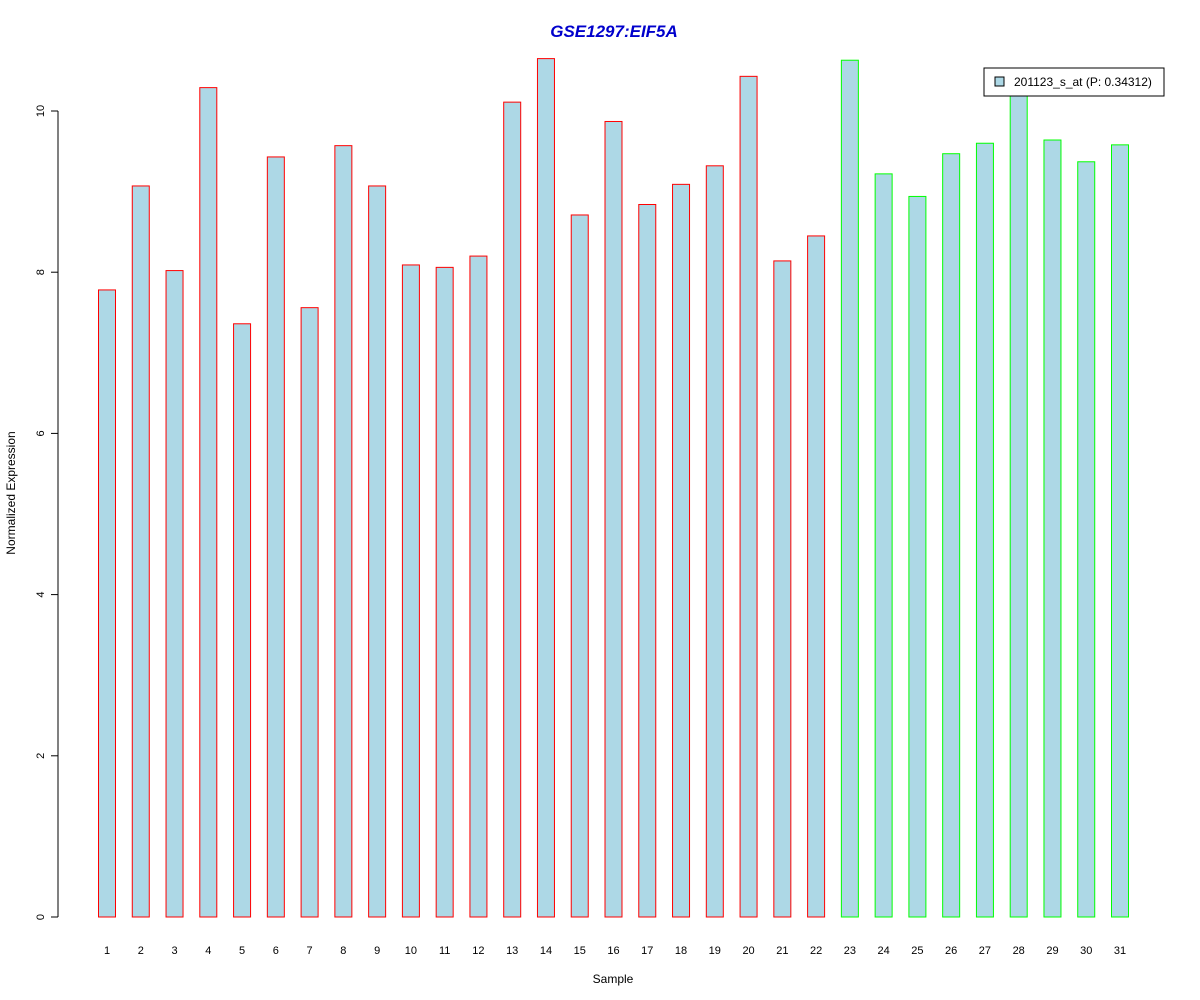 This screenshot has height=1000, width=1200. What do you see at coordinates (816, 951) in the screenshot?
I see `x-tick-label: 22` at bounding box center [816, 951].